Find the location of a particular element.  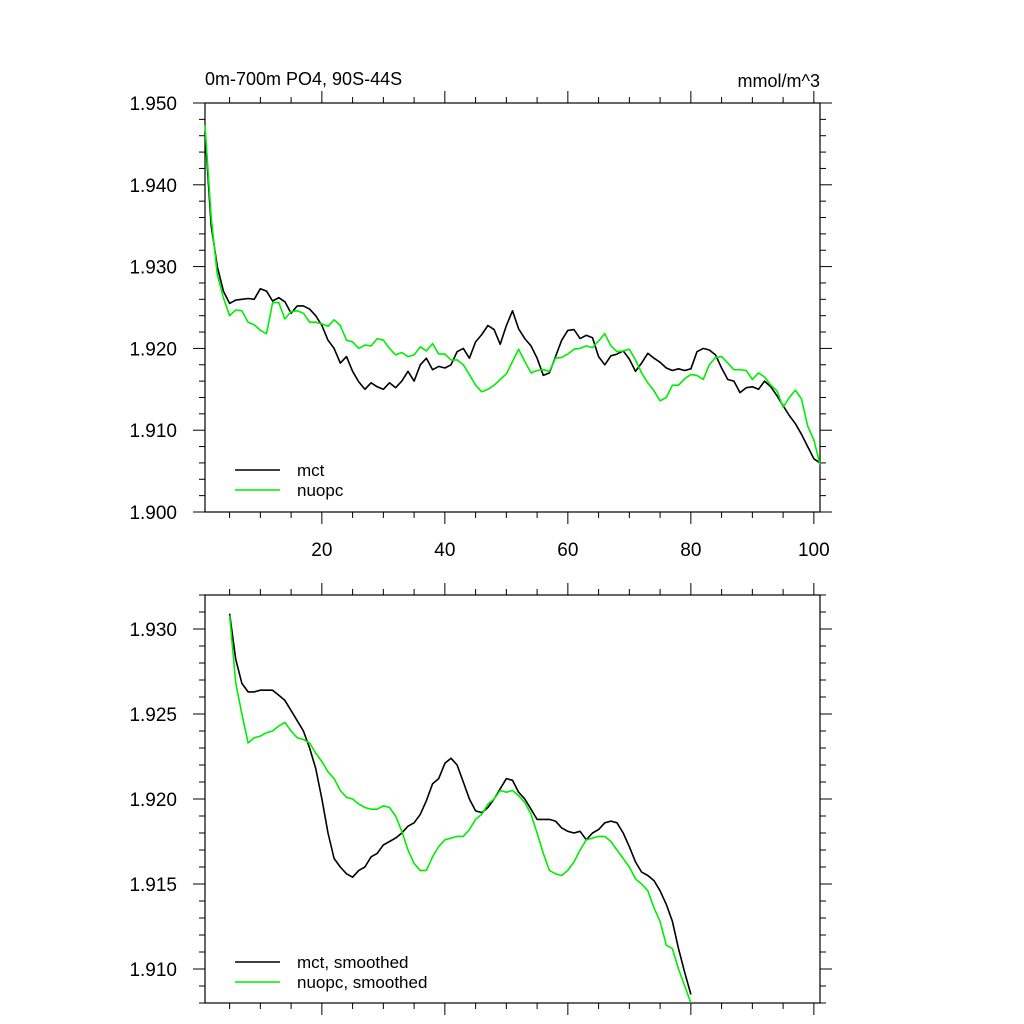

y-tick-label-top: 1.930 is located at coordinates (153, 268).